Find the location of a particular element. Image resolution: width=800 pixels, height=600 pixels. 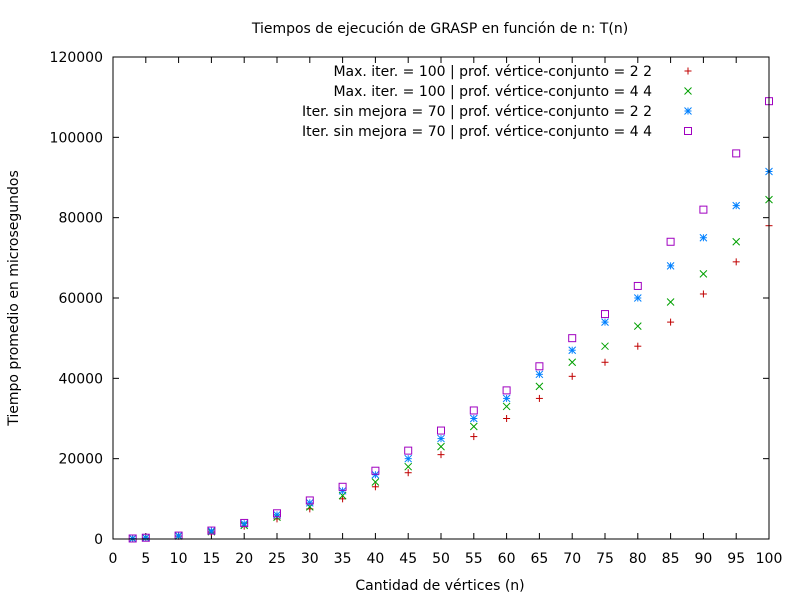

x-tick-label: 5 is located at coordinates (145, 559).